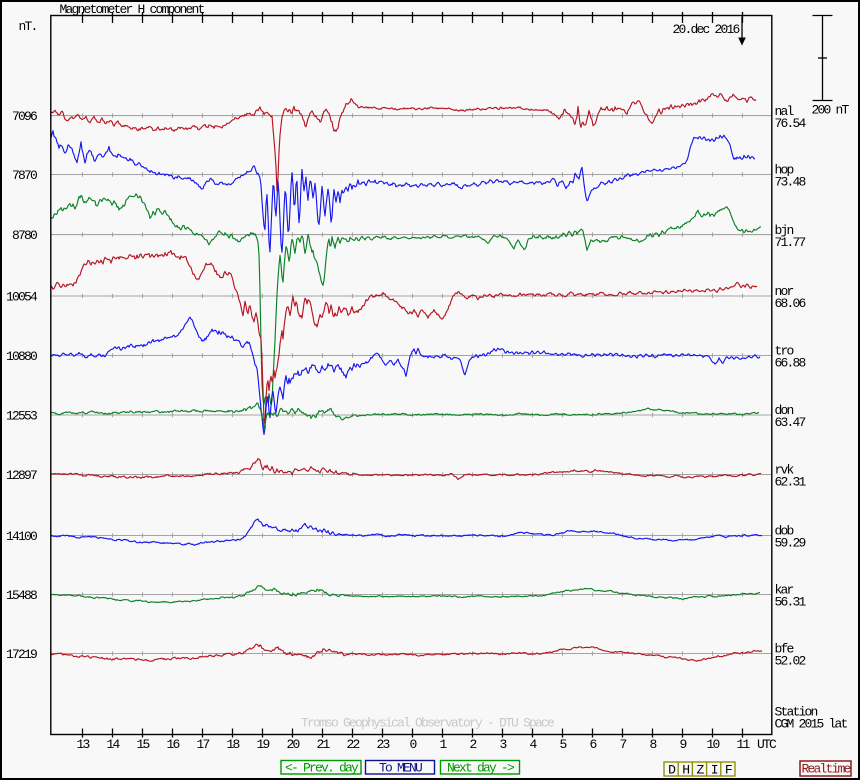 This screenshot has width=860, height=780. What do you see at coordinates (714, 770) in the screenshot?
I see `svg-text: I` at bounding box center [714, 770].